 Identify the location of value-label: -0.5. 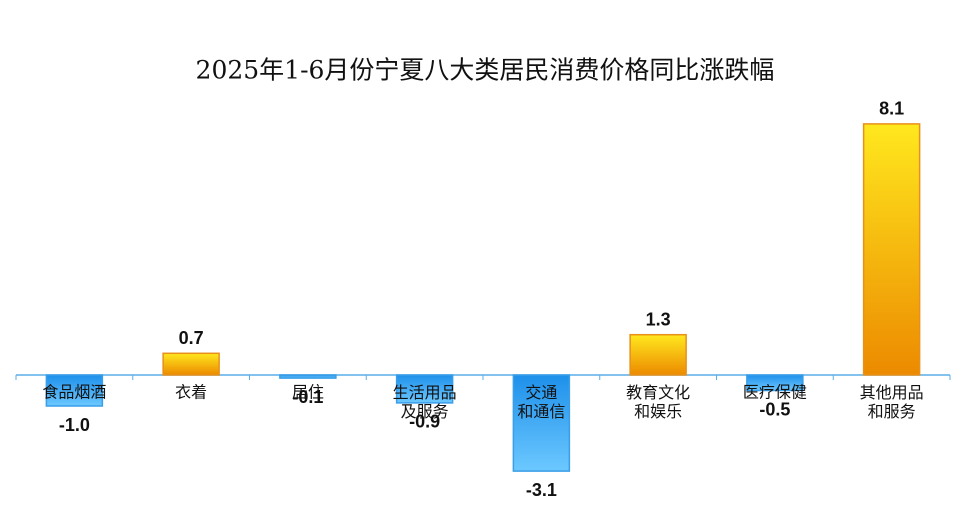
(774, 409).